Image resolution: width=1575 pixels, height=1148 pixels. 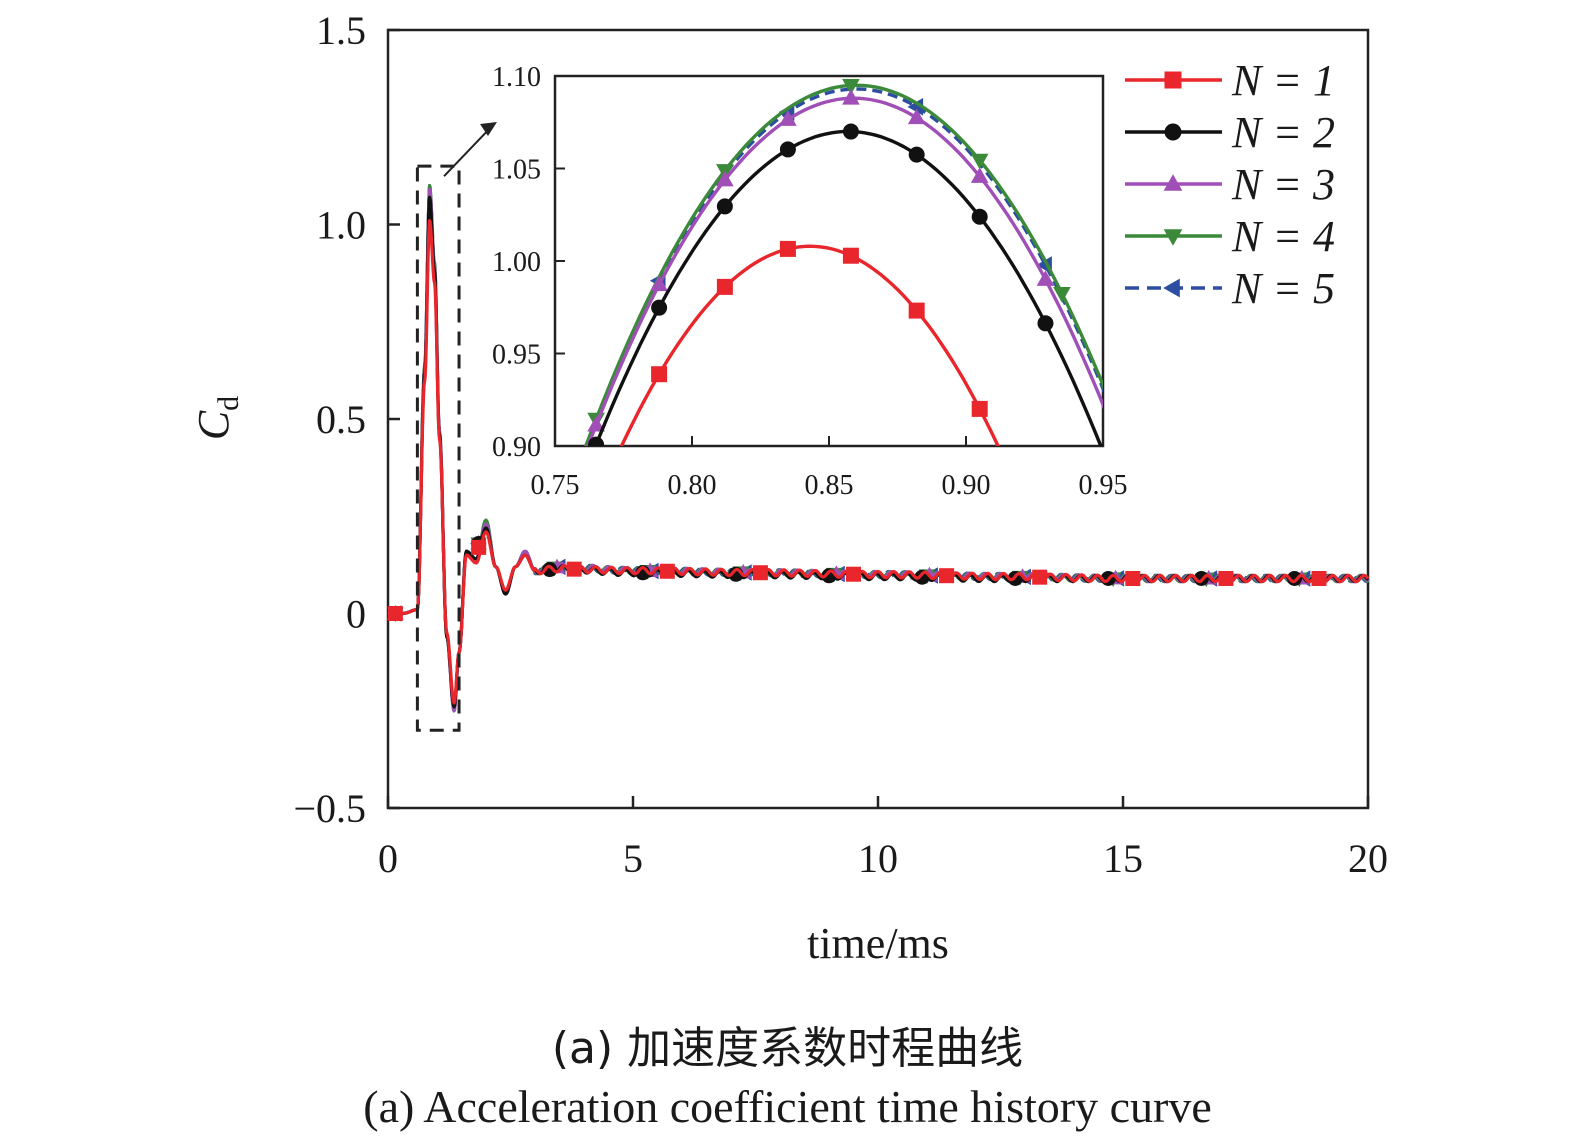 What do you see at coordinates (787, 1048) in the screenshot?
I see `figure-caption-chinese: (a) 加速度系数时程曲线` at bounding box center [787, 1048].